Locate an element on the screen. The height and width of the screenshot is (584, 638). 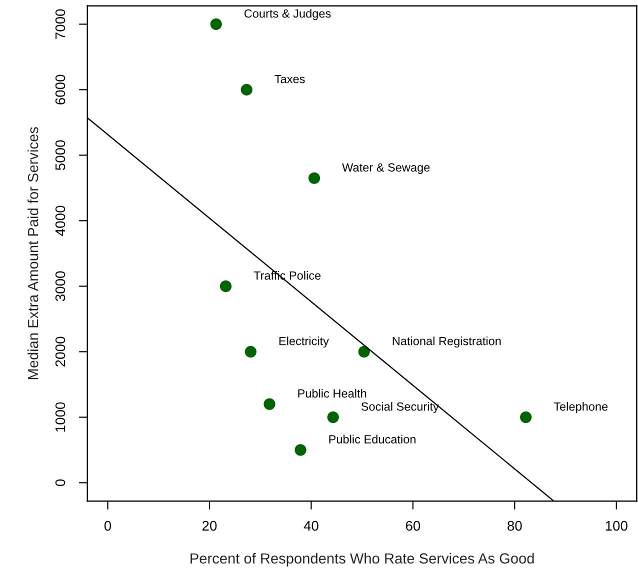
y-axis-title: Median Extra Amount Paid for Services is located at coordinates (33, 253).